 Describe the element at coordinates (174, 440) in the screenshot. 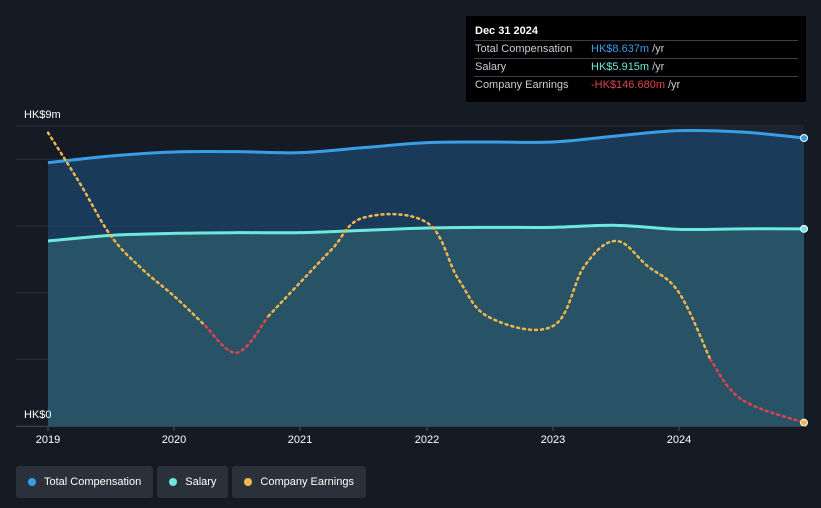

I see `x-tick-label: 2020` at that location.